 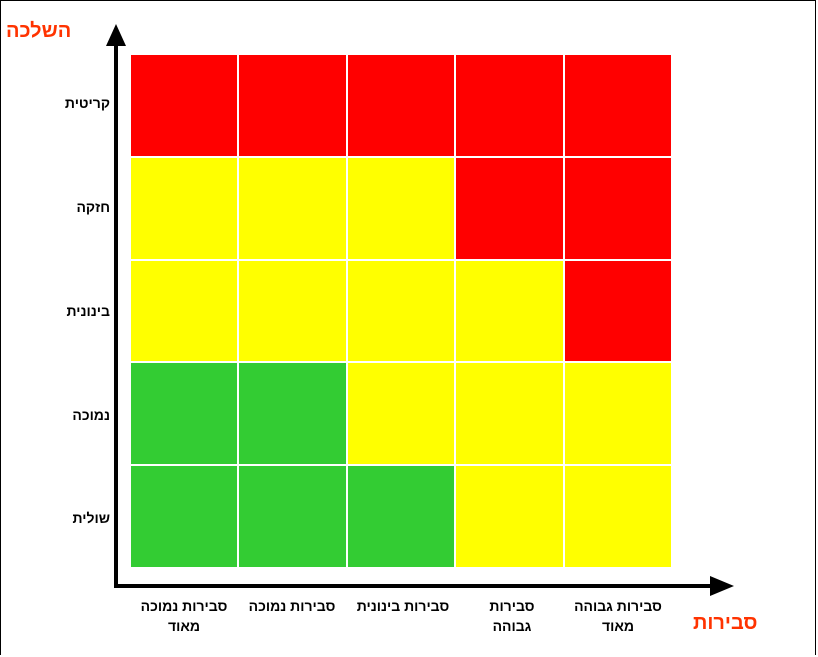 What do you see at coordinates (512, 616) in the screenshot?
I see `x-axis-label: סבירות גבוהה` at bounding box center [512, 616].